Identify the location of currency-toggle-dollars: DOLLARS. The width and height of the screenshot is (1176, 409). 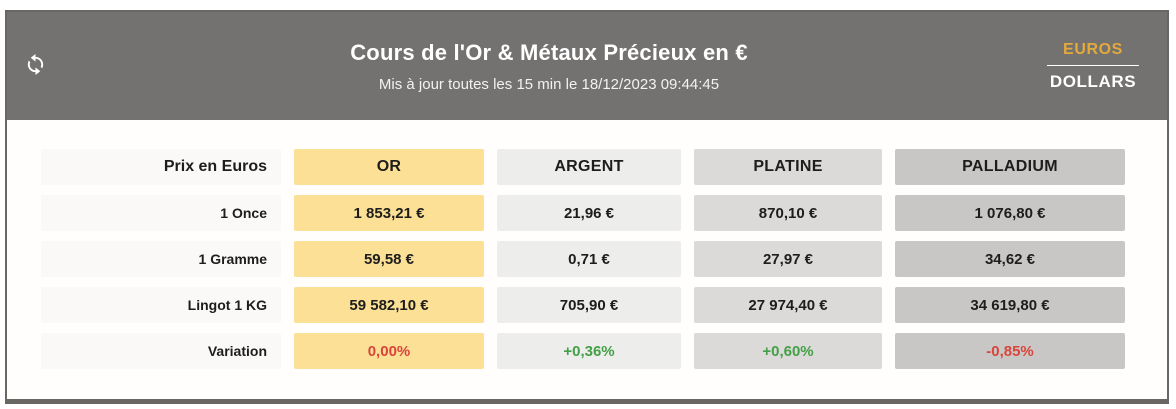
(1093, 82).